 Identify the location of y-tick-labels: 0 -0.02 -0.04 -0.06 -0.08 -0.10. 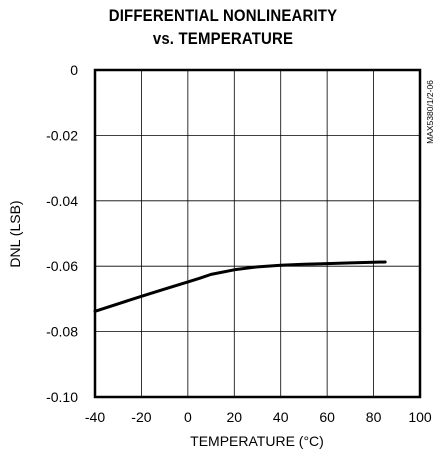
(62, 233).